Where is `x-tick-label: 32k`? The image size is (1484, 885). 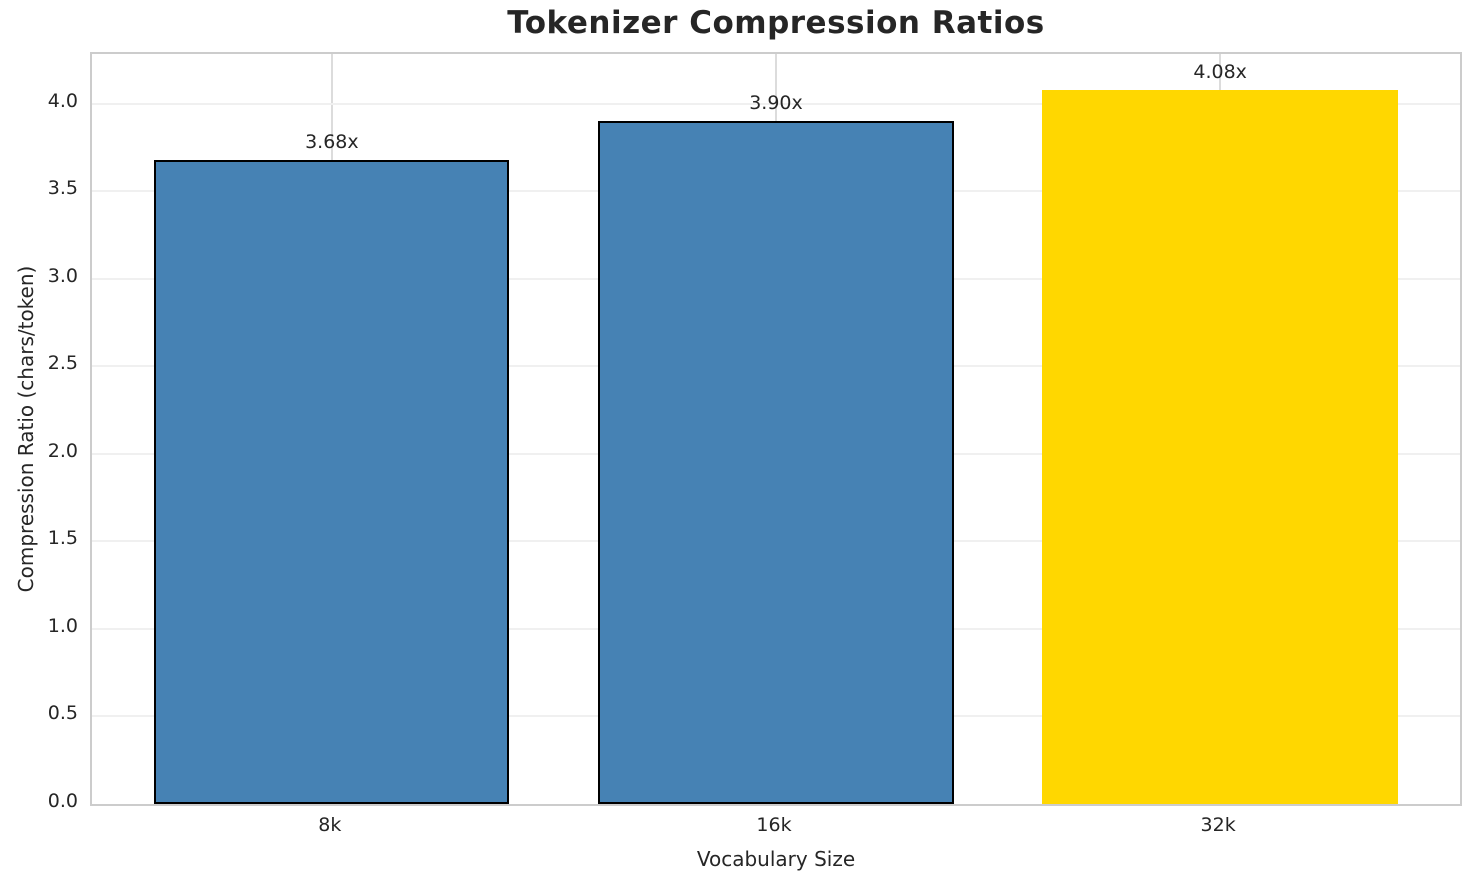 x-tick-label: 32k is located at coordinates (1218, 825).